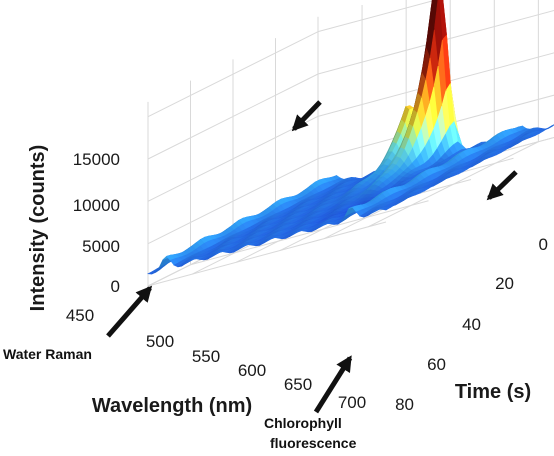  What do you see at coordinates (172, 406) in the screenshot?
I see `x-axis-label: Wavelength (nm)` at bounding box center [172, 406].